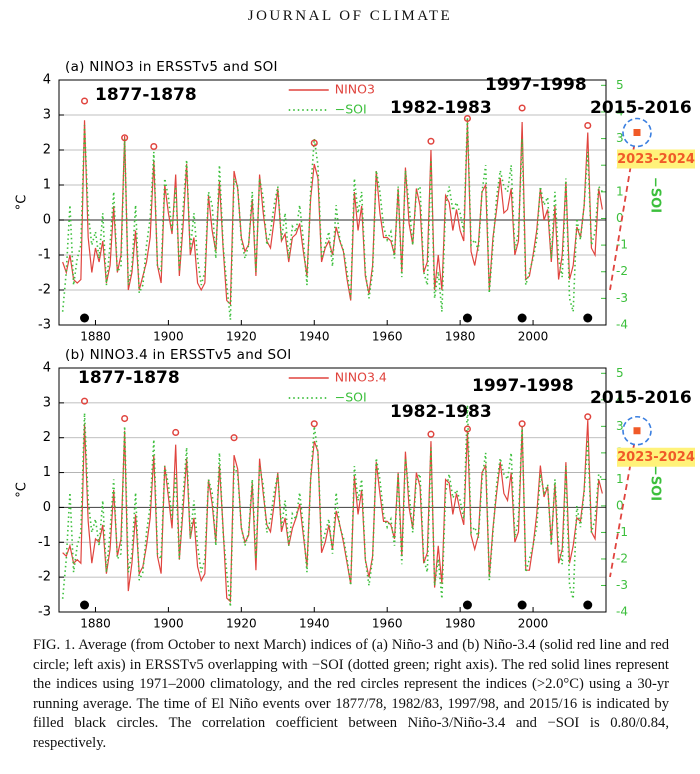  What do you see at coordinates (620, 85) in the screenshot?
I see `y2-tick-label: 5` at bounding box center [620, 85].